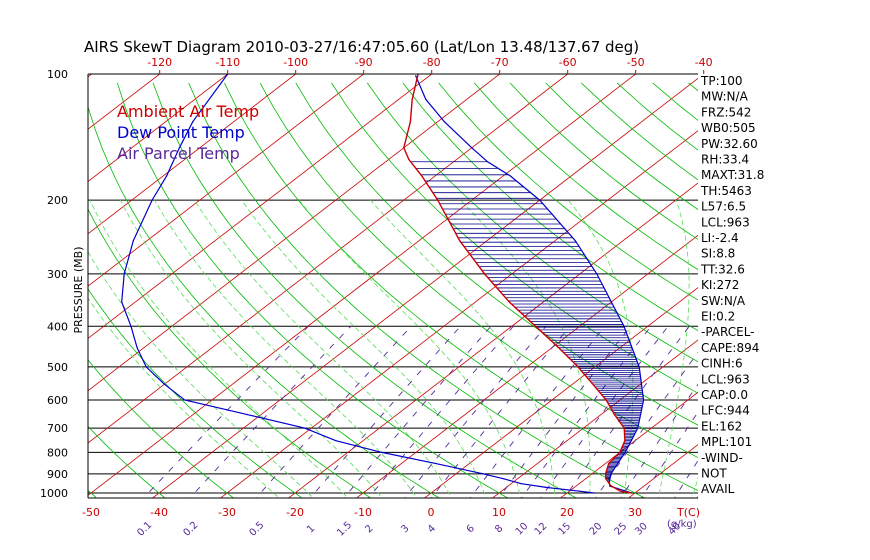 The height and width of the screenshot is (560, 870). Describe the element at coordinates (725, 379) in the screenshot. I see `stat-line: LCL:963` at that location.